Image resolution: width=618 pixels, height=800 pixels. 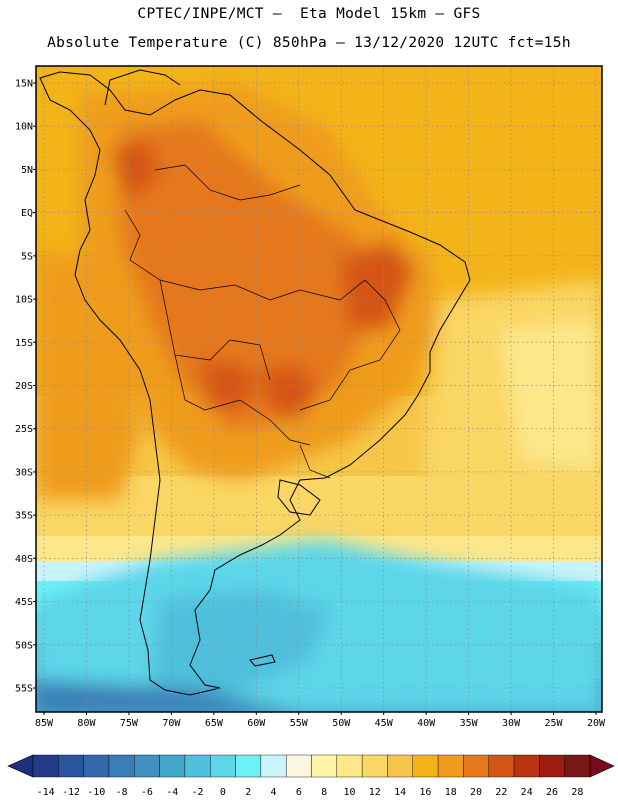 I want to click on colorbar-label: -10, so click(x=96, y=792).